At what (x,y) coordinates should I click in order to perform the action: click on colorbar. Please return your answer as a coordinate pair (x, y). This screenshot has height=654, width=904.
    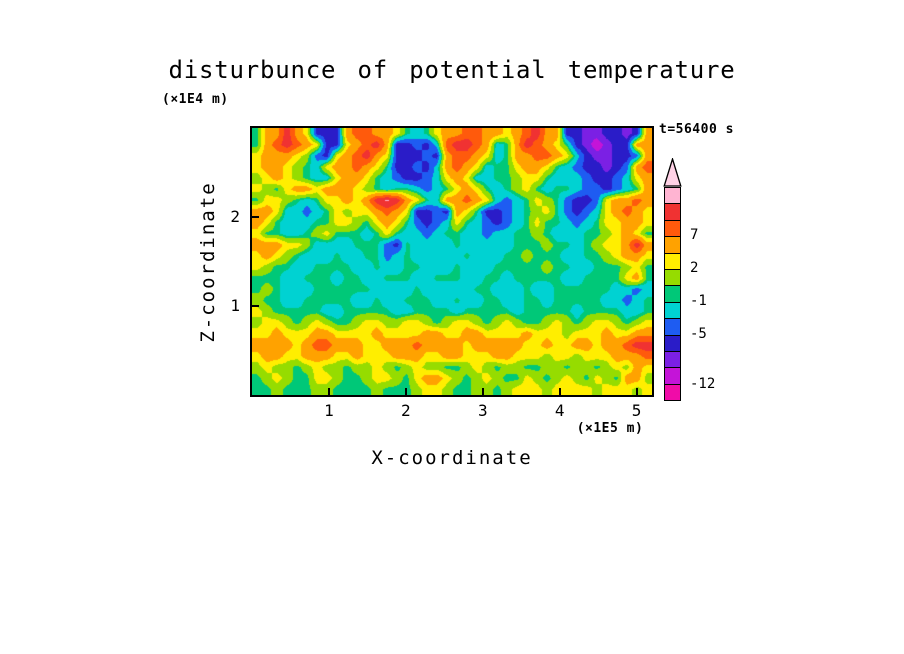
    Looking at the image, I should click on (672, 294).